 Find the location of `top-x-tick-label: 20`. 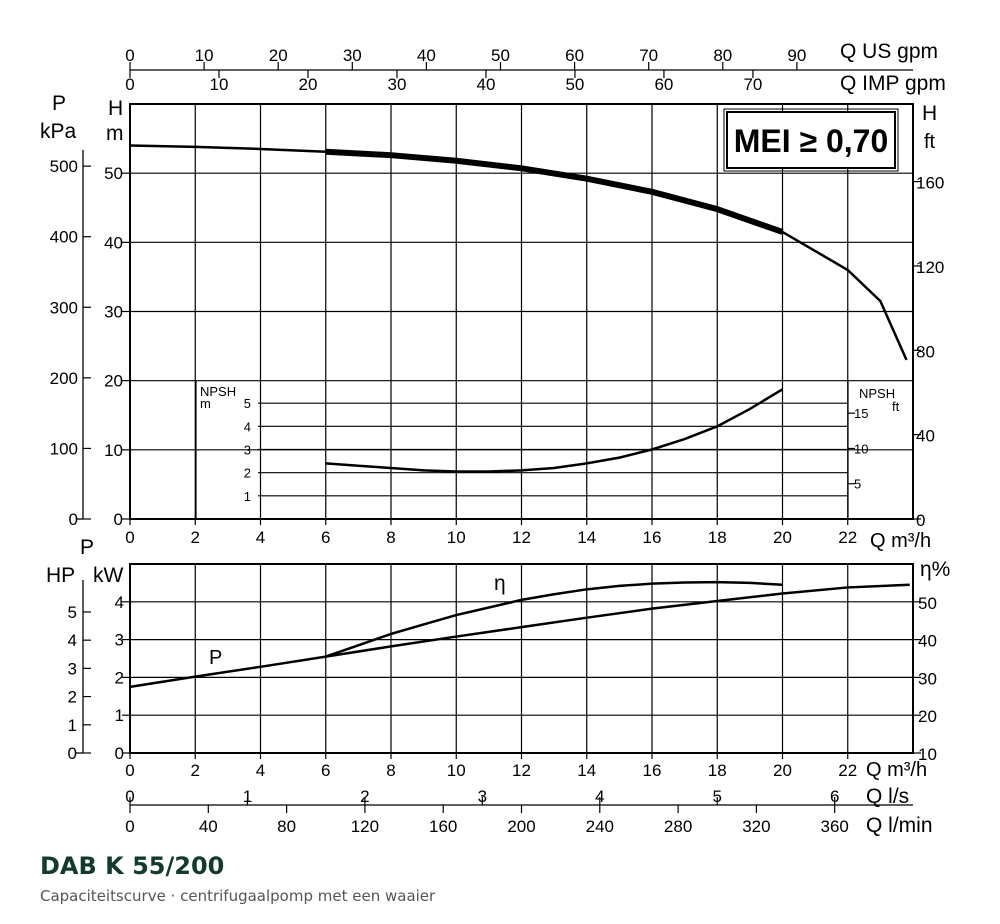

top-x-tick-label: 20 is located at coordinates (782, 537).